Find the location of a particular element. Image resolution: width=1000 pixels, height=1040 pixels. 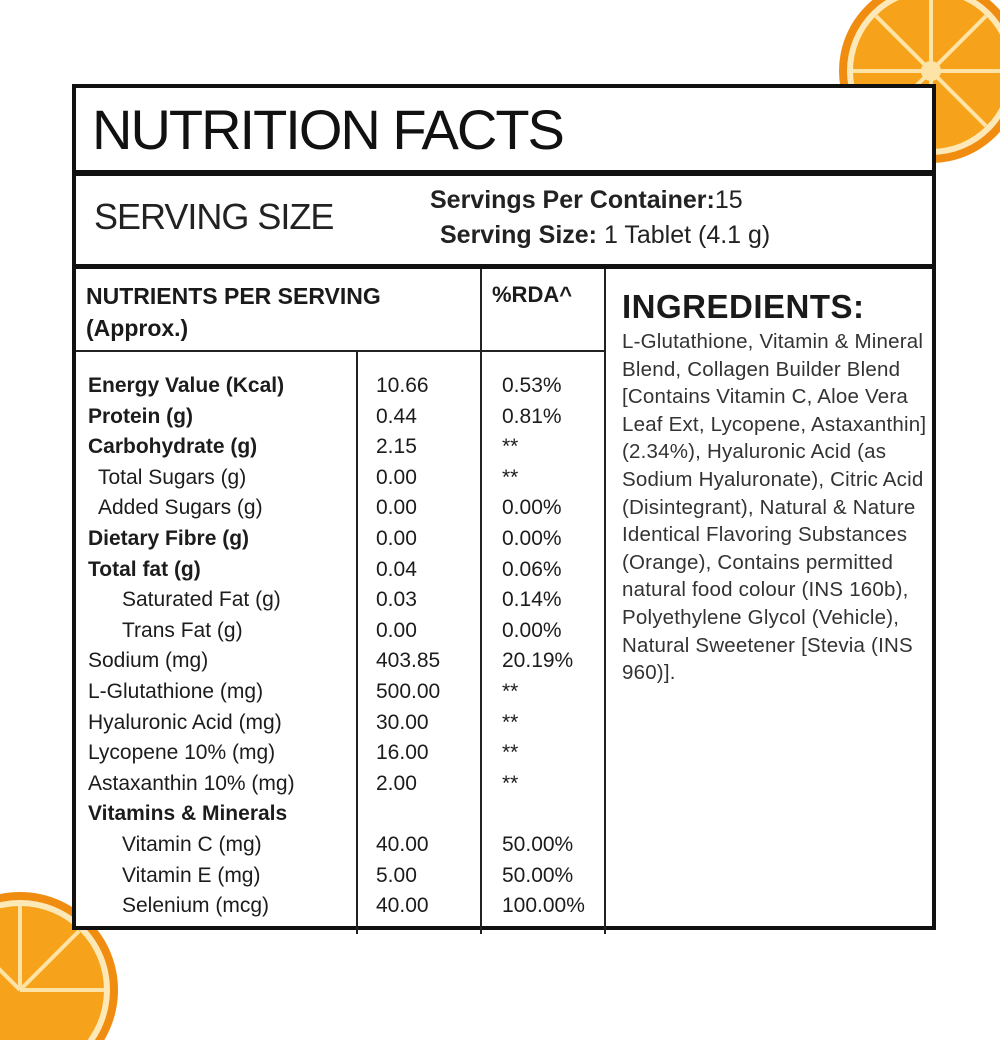

nutrient-value: 10.66 is located at coordinates (402, 385).